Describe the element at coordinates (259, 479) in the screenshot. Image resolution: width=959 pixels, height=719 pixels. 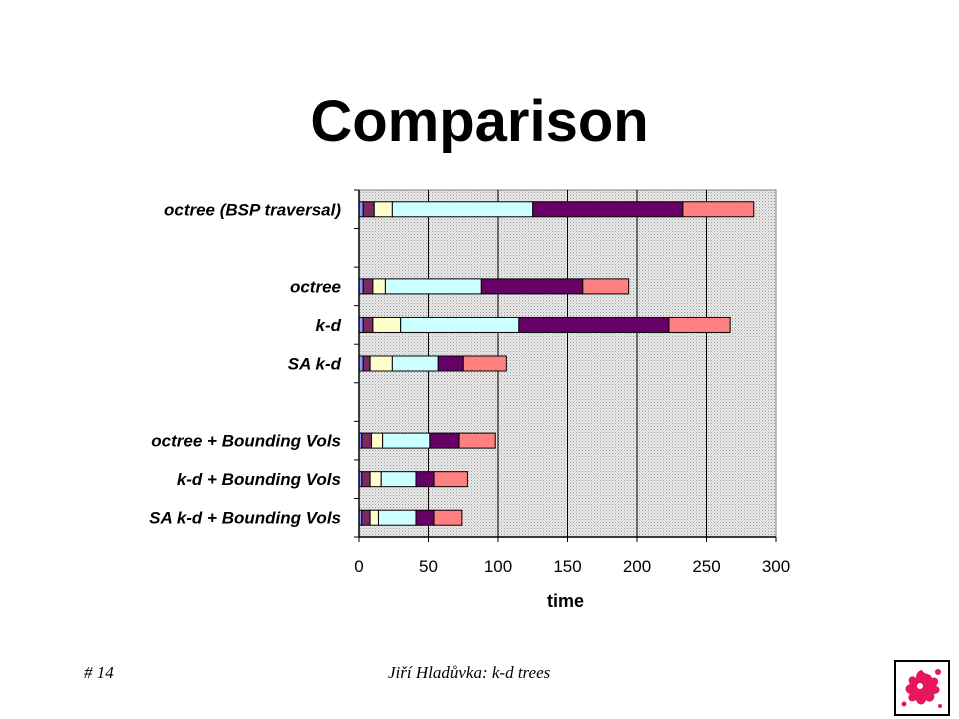
I see `category-label: k-d + Bounding Vols` at that location.